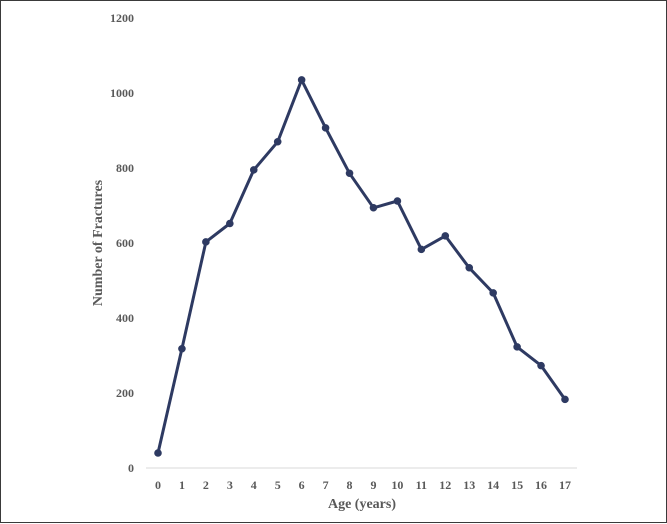 The width and height of the screenshot is (667, 524). What do you see at coordinates (125, 318) in the screenshot?
I see `y-tick-label: 400` at bounding box center [125, 318].